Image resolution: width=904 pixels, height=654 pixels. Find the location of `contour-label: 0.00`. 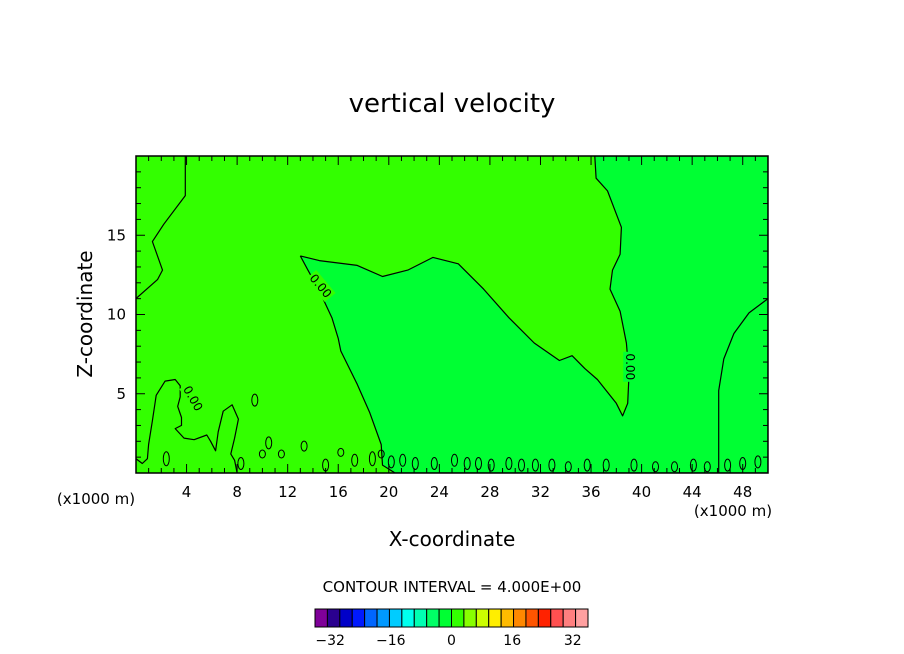

contour-label: 0.00 is located at coordinates (630, 366).